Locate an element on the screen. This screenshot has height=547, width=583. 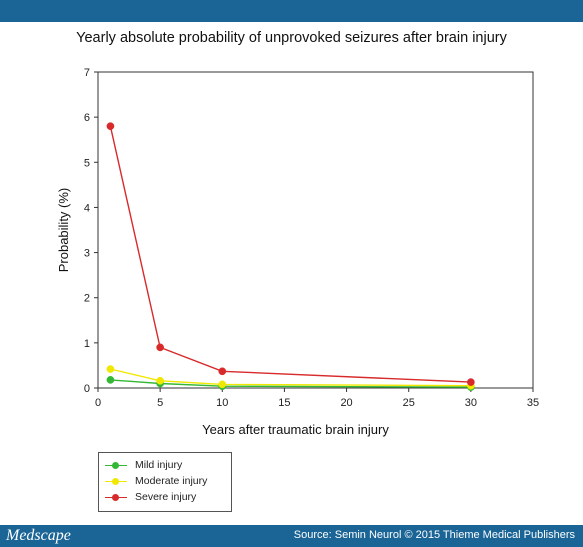
x-tick-label: 20 is located at coordinates (346, 403).